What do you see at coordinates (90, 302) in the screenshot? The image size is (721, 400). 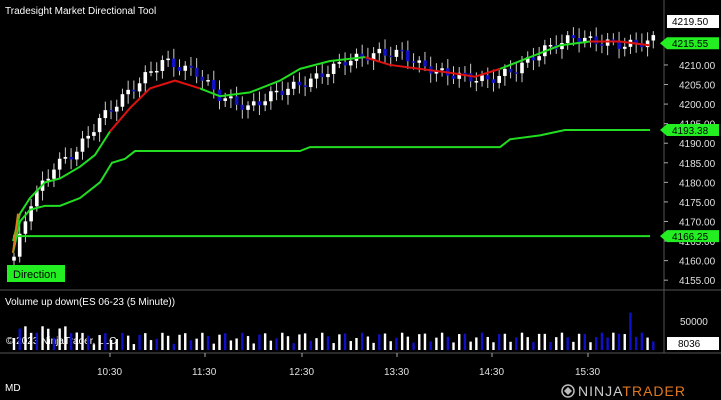 I see `volume-panel-title: Volume up down(ES 06-23 (5 Minute))` at bounding box center [90, 302].